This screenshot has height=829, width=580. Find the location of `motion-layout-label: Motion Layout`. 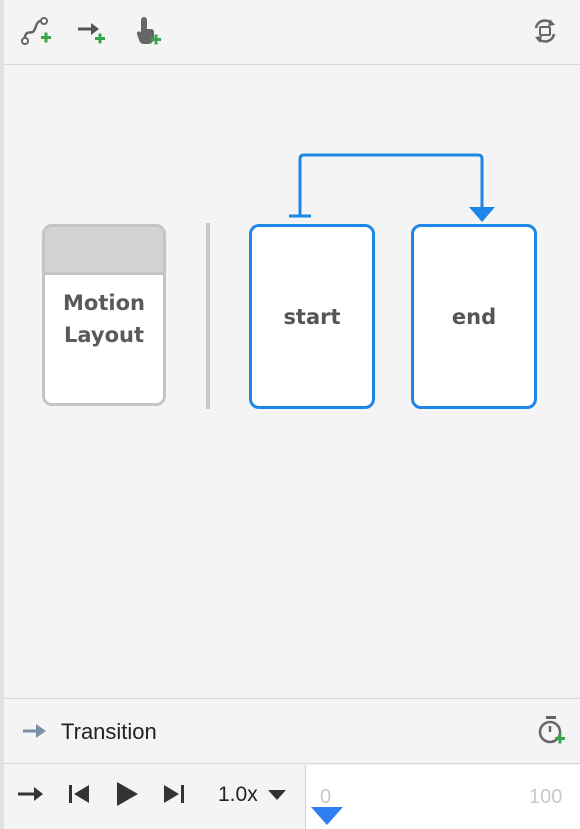

motion-layout-label: Motion Layout is located at coordinates (104, 319).